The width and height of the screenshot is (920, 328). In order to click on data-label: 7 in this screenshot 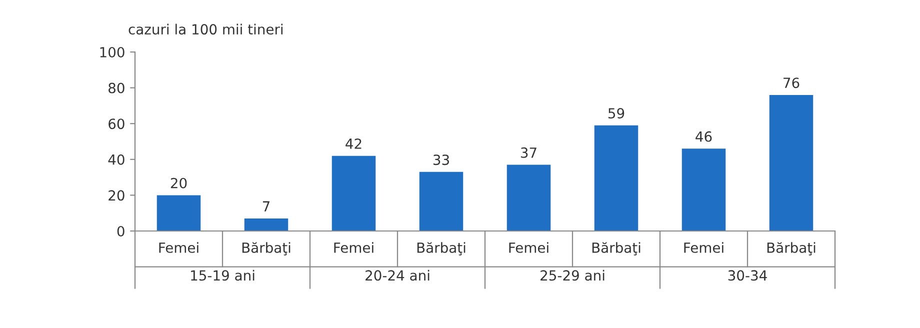, I will do `click(266, 206)`.